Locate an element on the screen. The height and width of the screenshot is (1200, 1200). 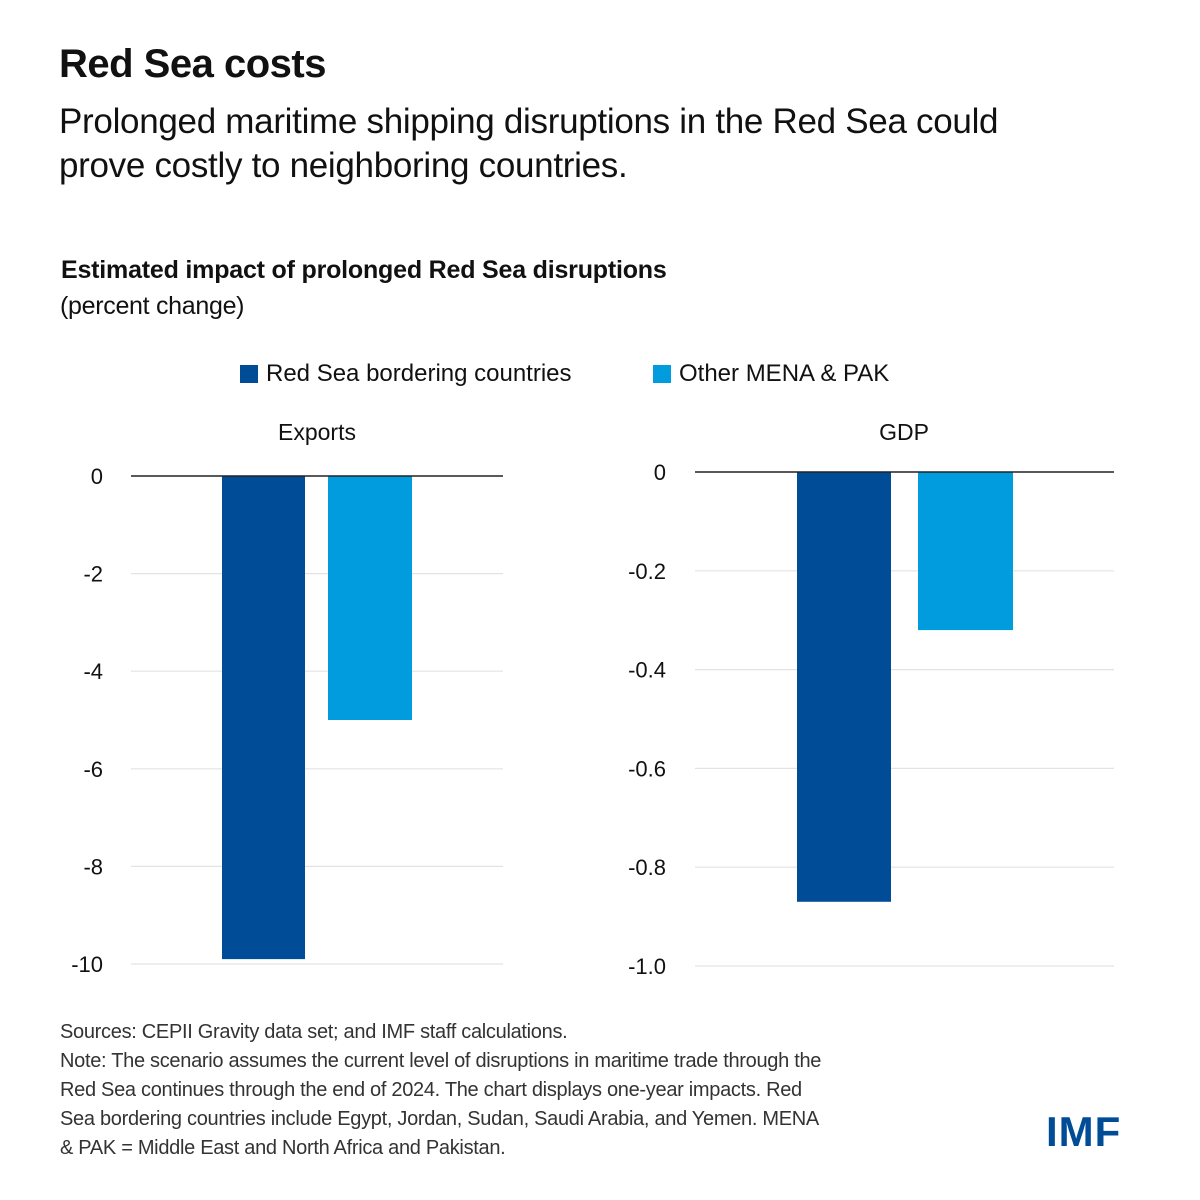
page-title: Red Sea costs is located at coordinates (192, 64).